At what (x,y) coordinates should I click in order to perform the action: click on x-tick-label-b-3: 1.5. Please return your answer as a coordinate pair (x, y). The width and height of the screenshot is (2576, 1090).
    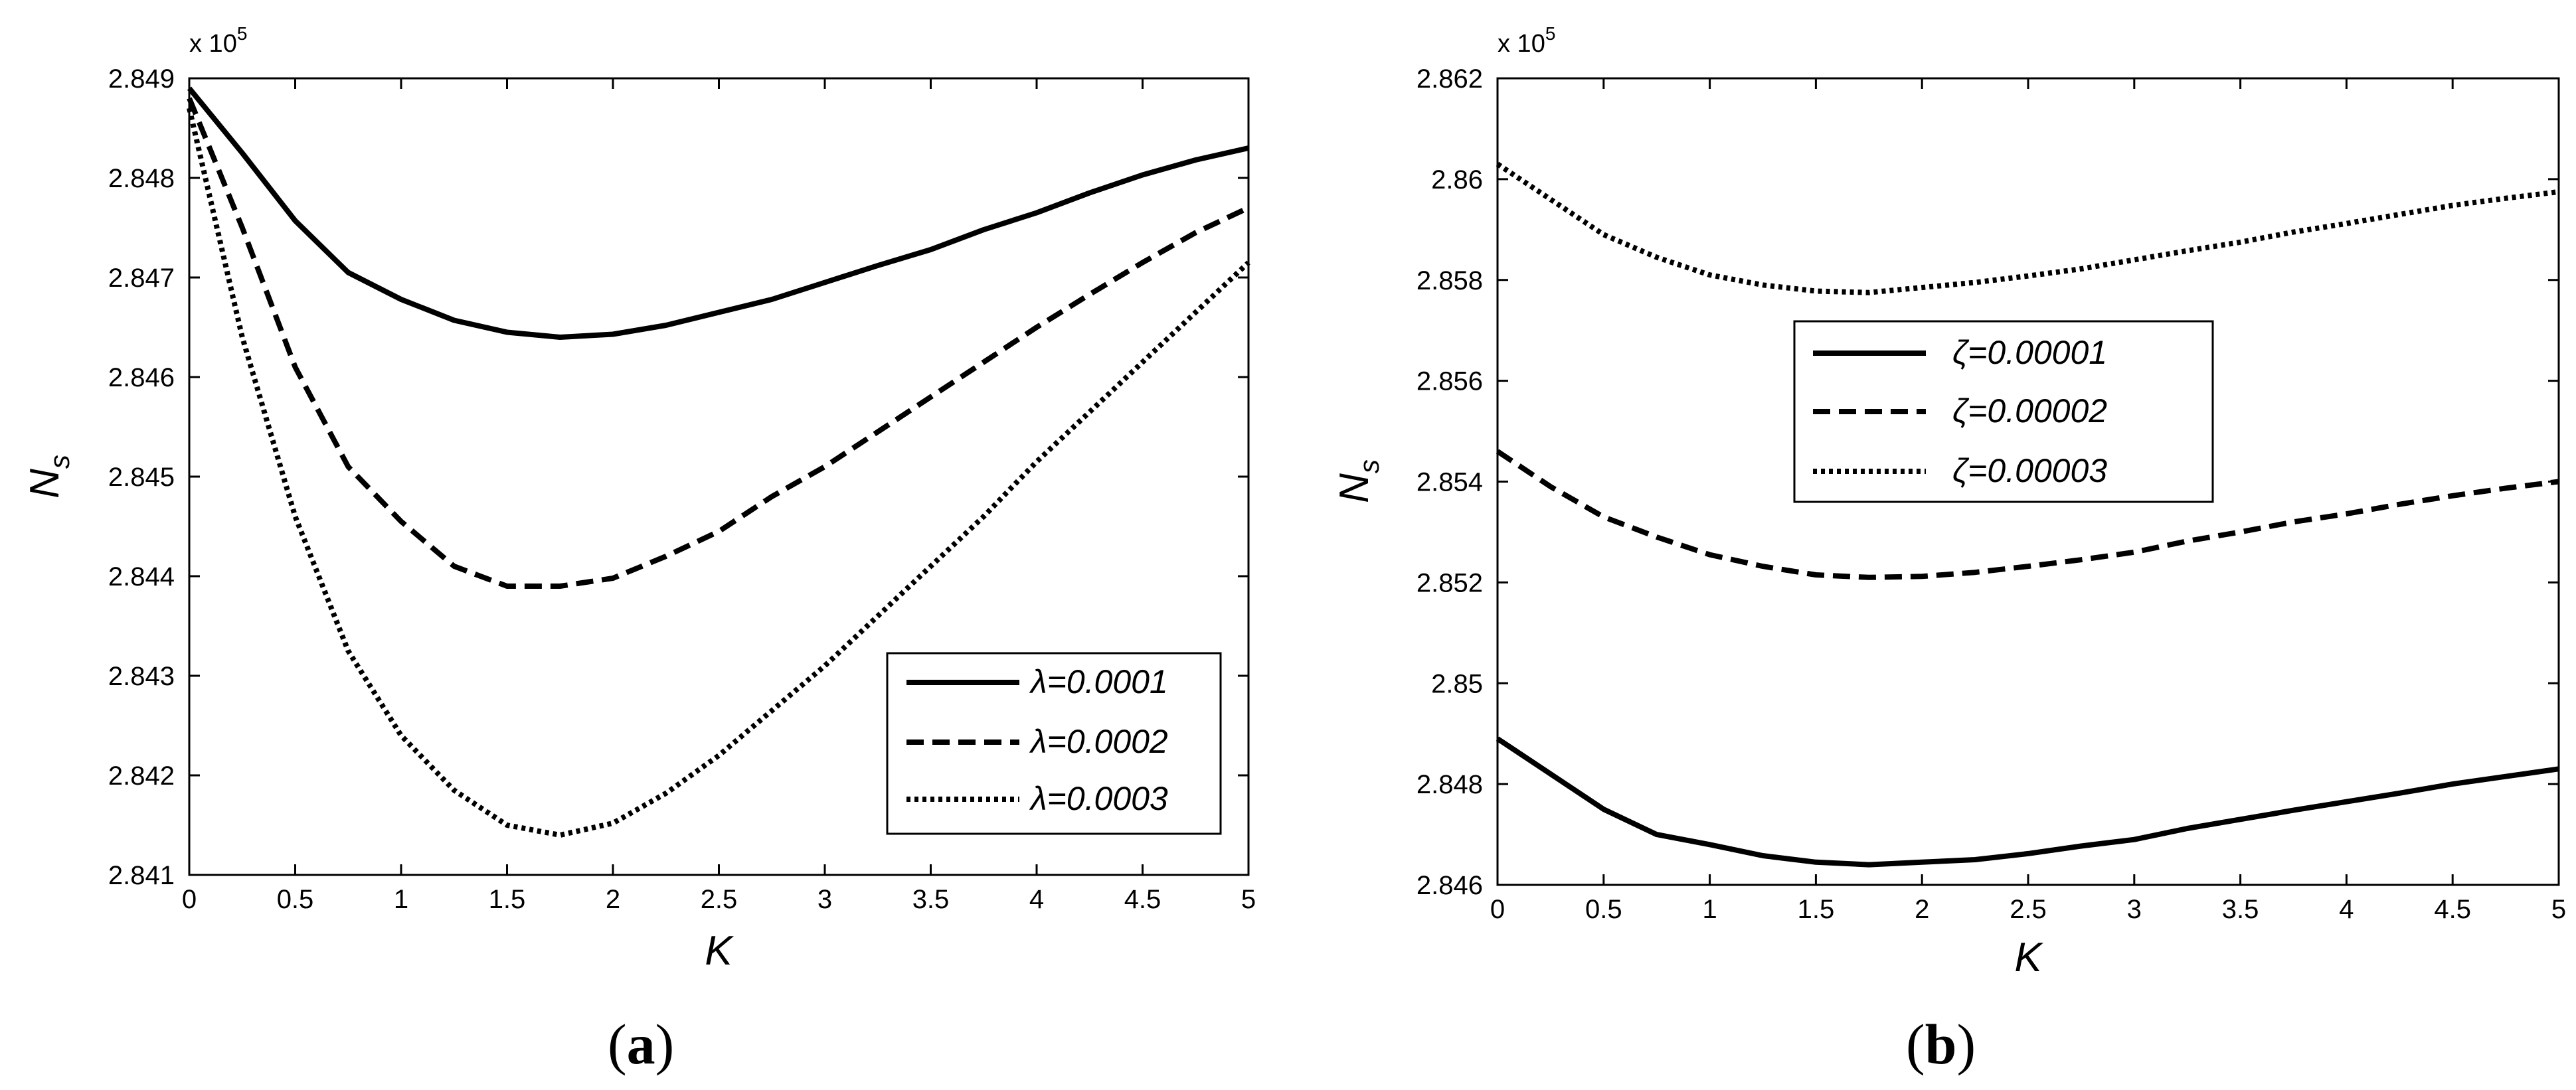
    Looking at the image, I should click on (1816, 909).